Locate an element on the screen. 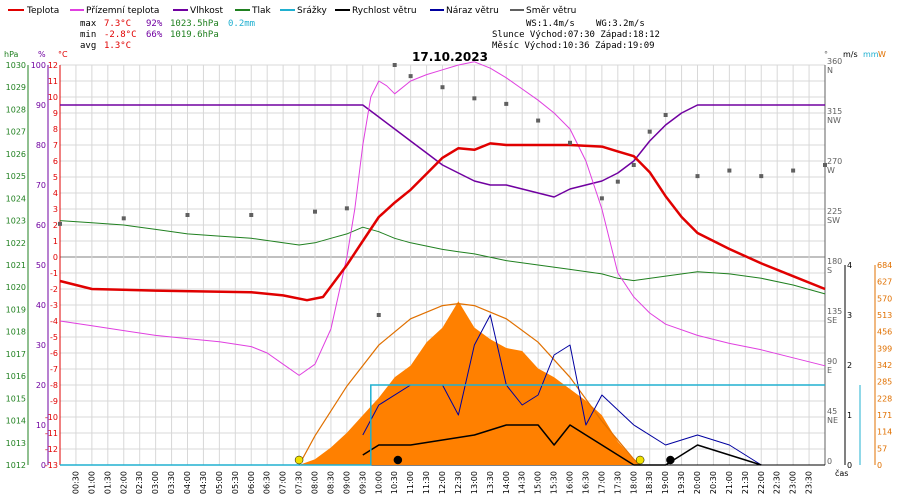  x-axis-label: čas is located at coordinates (841, 473).